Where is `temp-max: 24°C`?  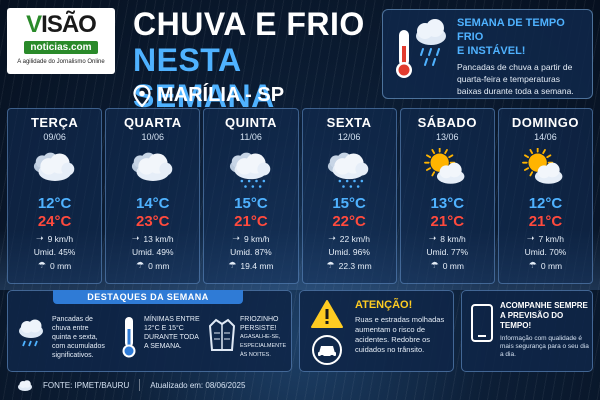 temp-max: 24°C is located at coordinates (54, 221).